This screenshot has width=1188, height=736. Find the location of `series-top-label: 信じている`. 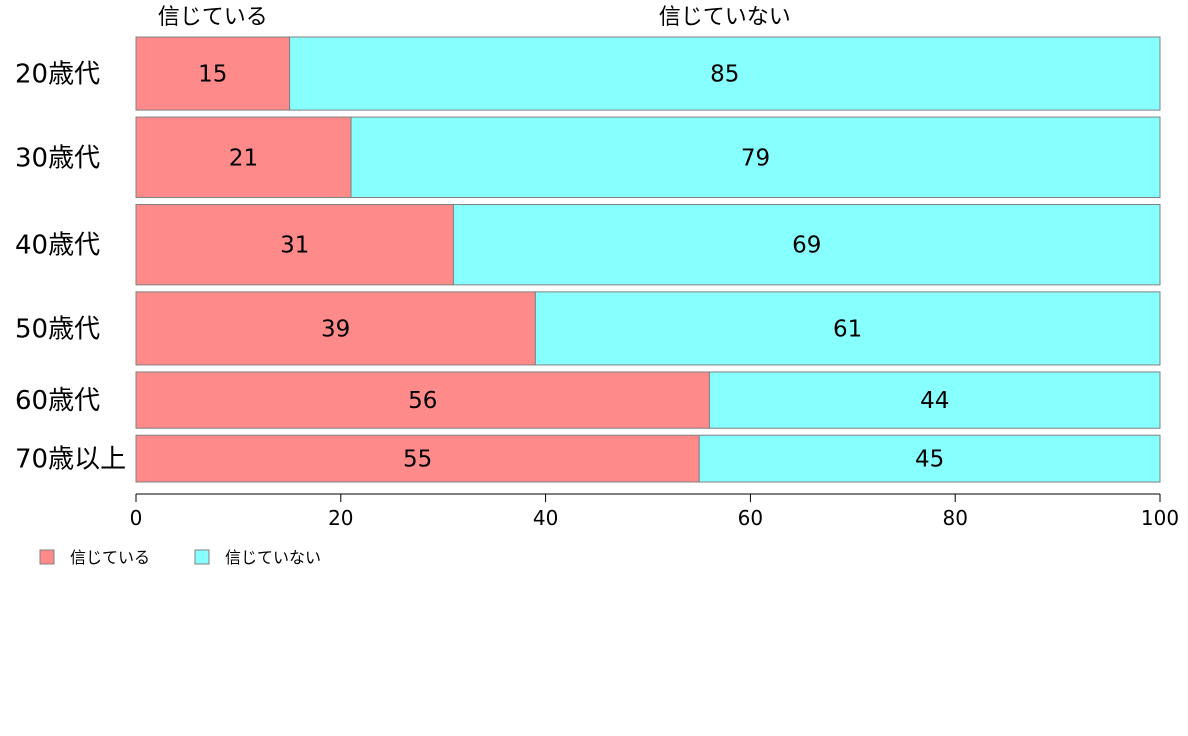

series-top-label: 信じている is located at coordinates (213, 17).